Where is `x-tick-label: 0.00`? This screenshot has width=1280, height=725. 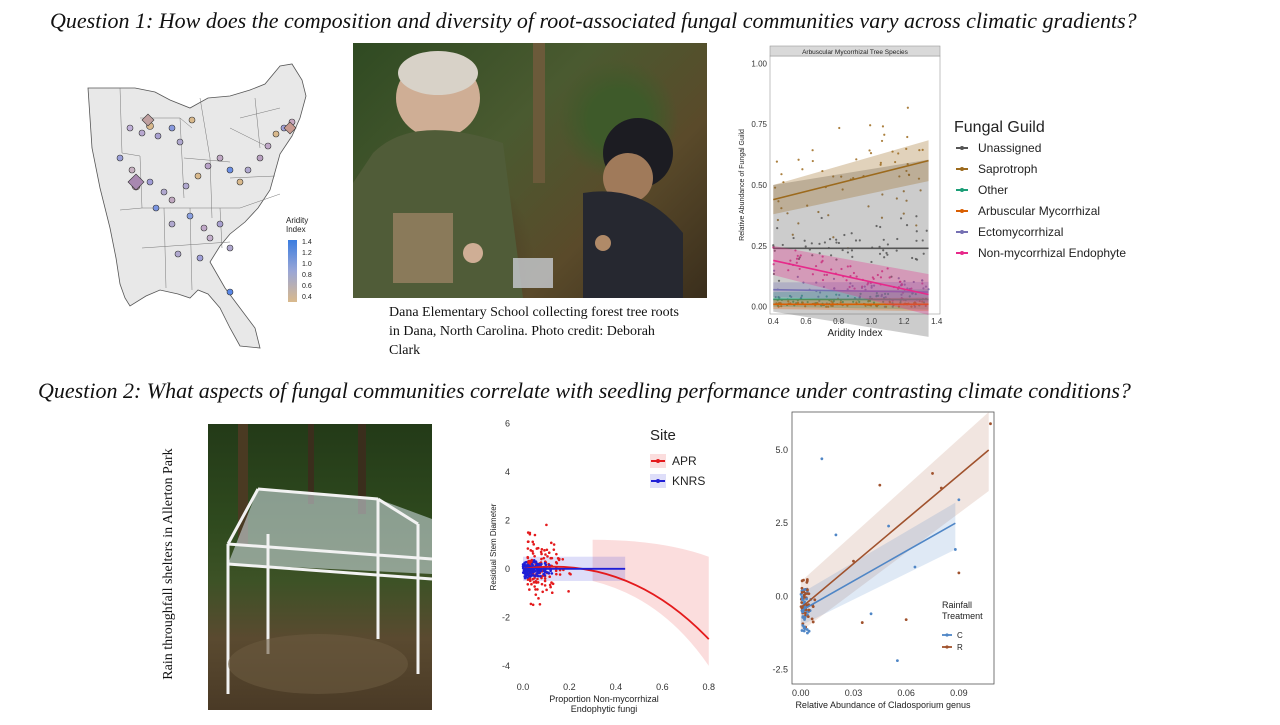 x-tick-label: 0.00 is located at coordinates (801, 693).